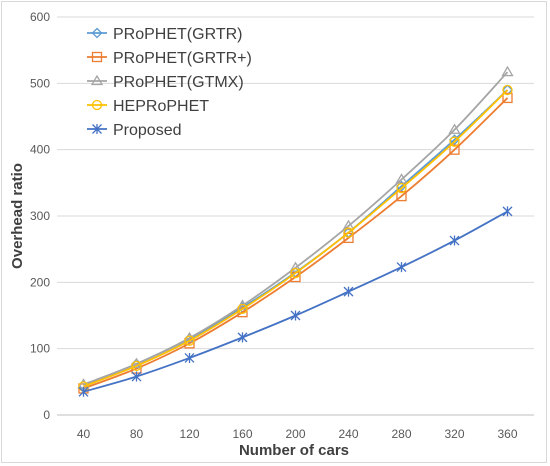 The height and width of the screenshot is (466, 550). I want to click on x-tick-label: 360, so click(507, 434).